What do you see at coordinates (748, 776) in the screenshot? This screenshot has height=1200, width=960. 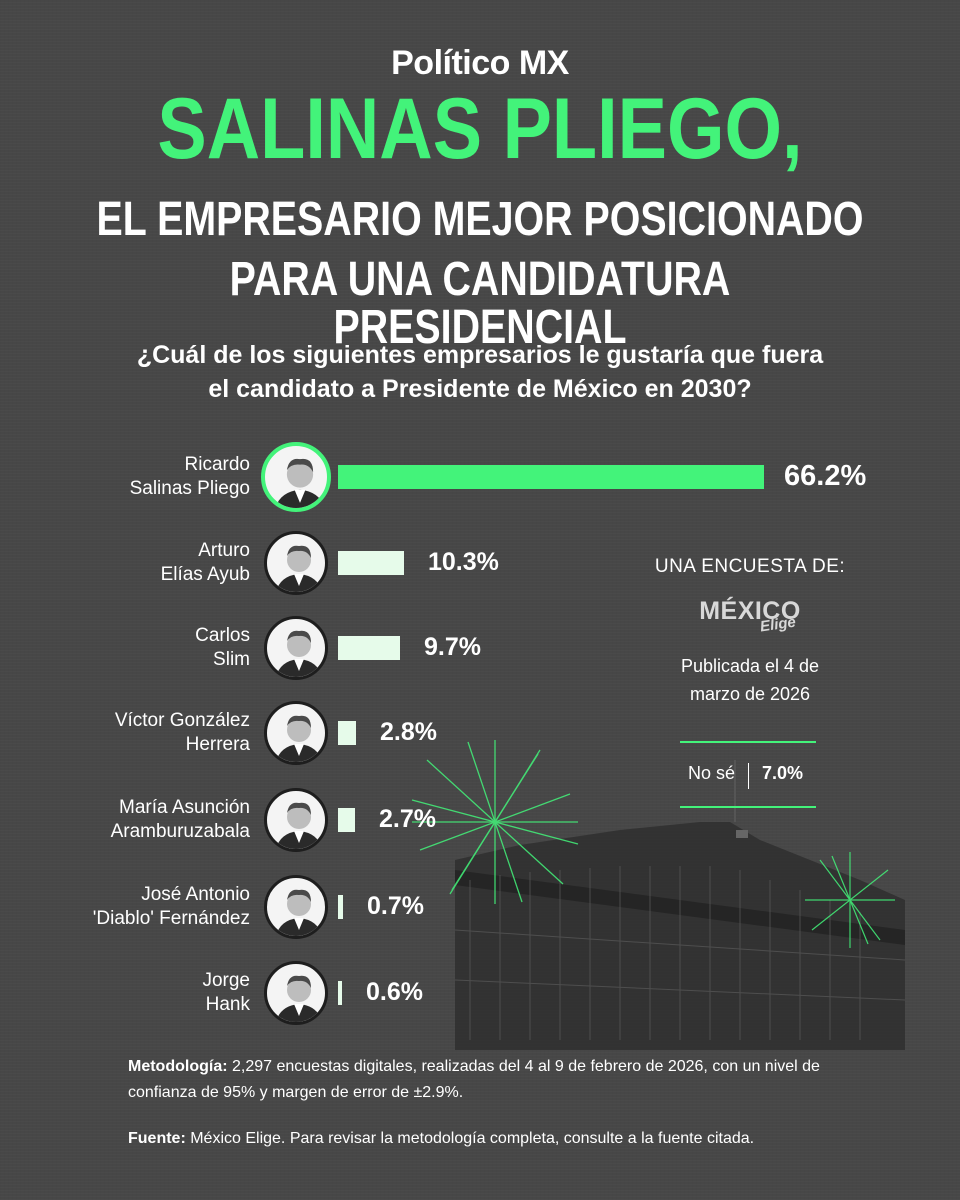 I see `no-se-separator` at bounding box center [748, 776].